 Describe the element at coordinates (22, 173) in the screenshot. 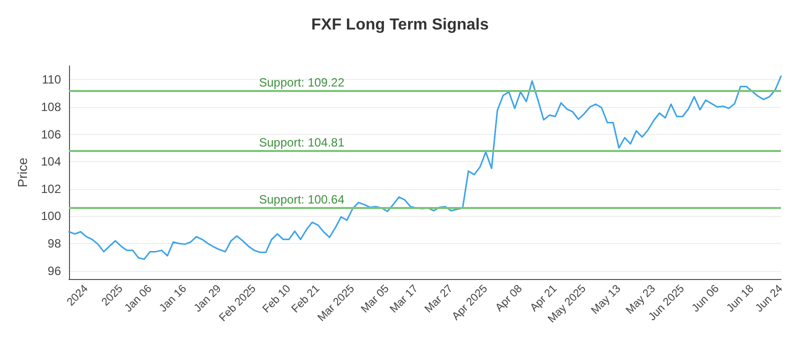

I see `y-axis-title: Price` at that location.